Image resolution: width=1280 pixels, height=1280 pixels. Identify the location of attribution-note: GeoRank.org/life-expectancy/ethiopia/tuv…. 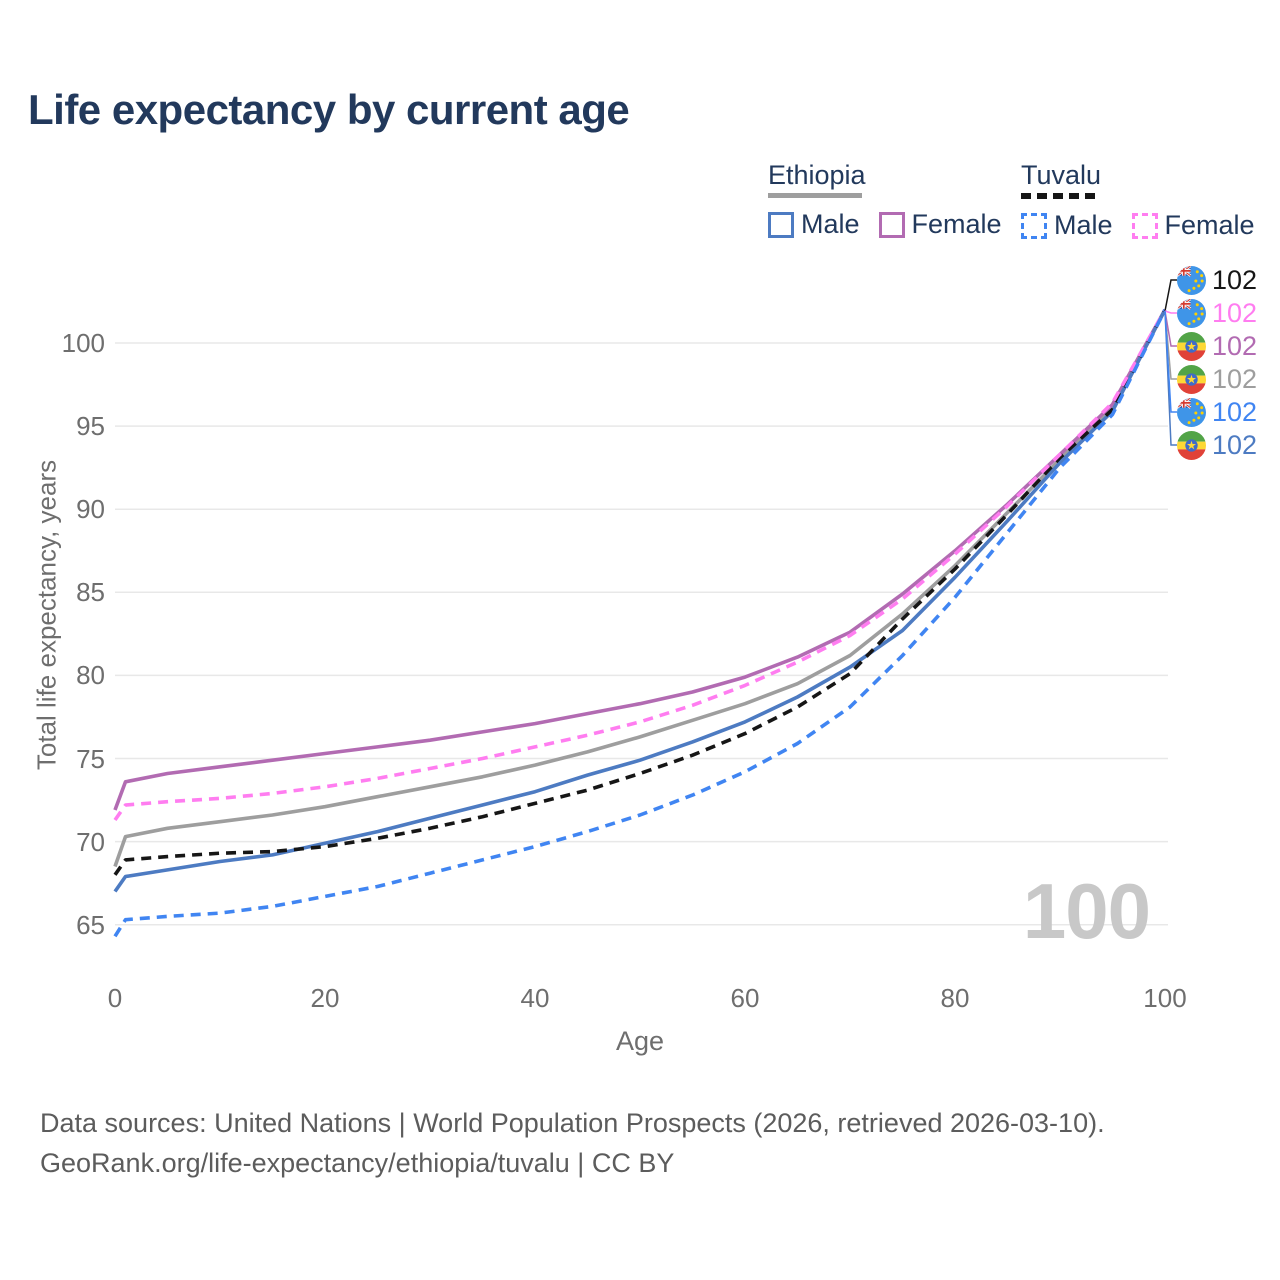
(357, 1163).